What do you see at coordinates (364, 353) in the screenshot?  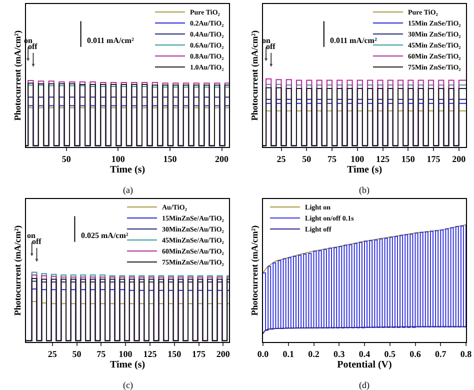 I see `x-tick-label: 0.4` at bounding box center [364, 353].